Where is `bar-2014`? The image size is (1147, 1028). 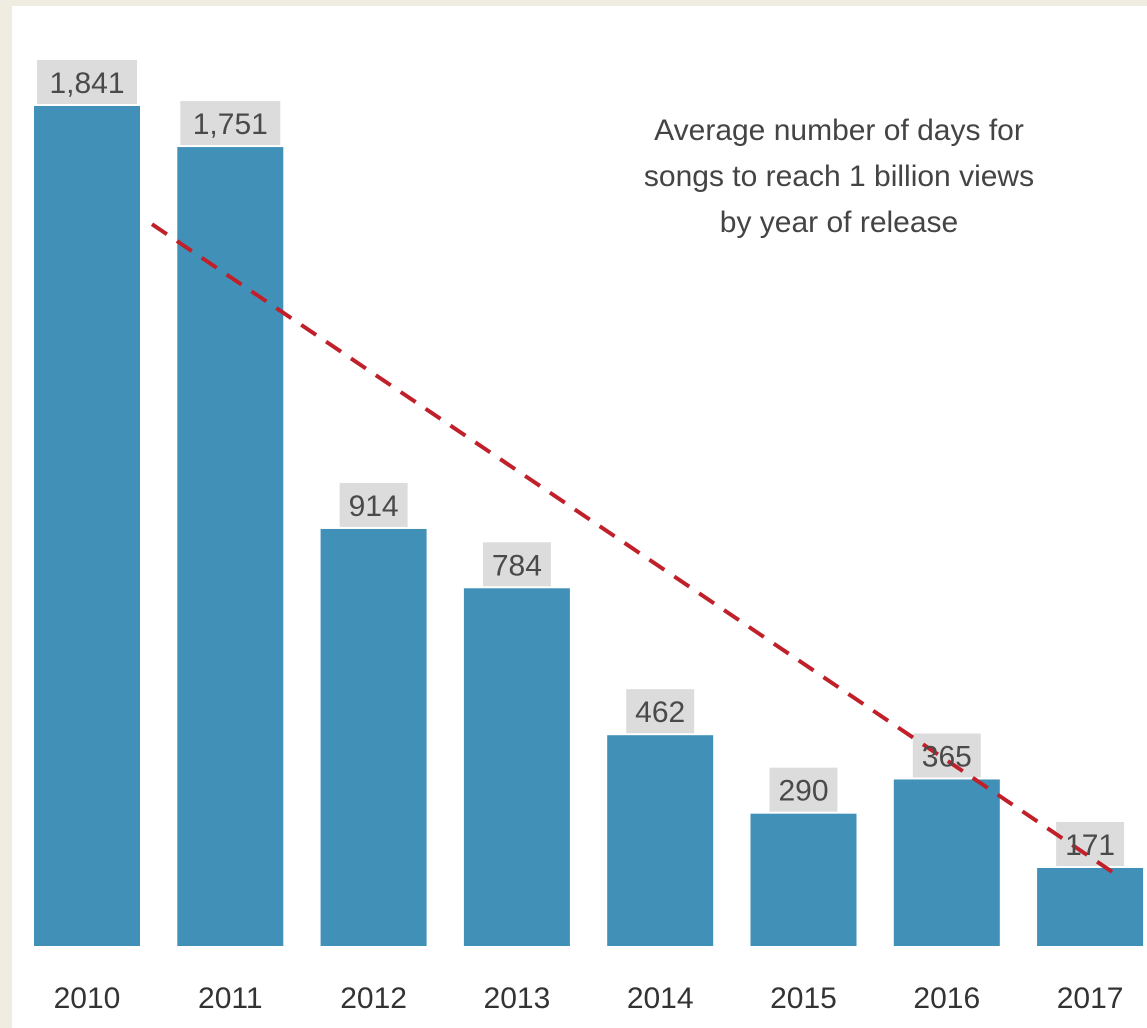 bar-2014 is located at coordinates (660, 840).